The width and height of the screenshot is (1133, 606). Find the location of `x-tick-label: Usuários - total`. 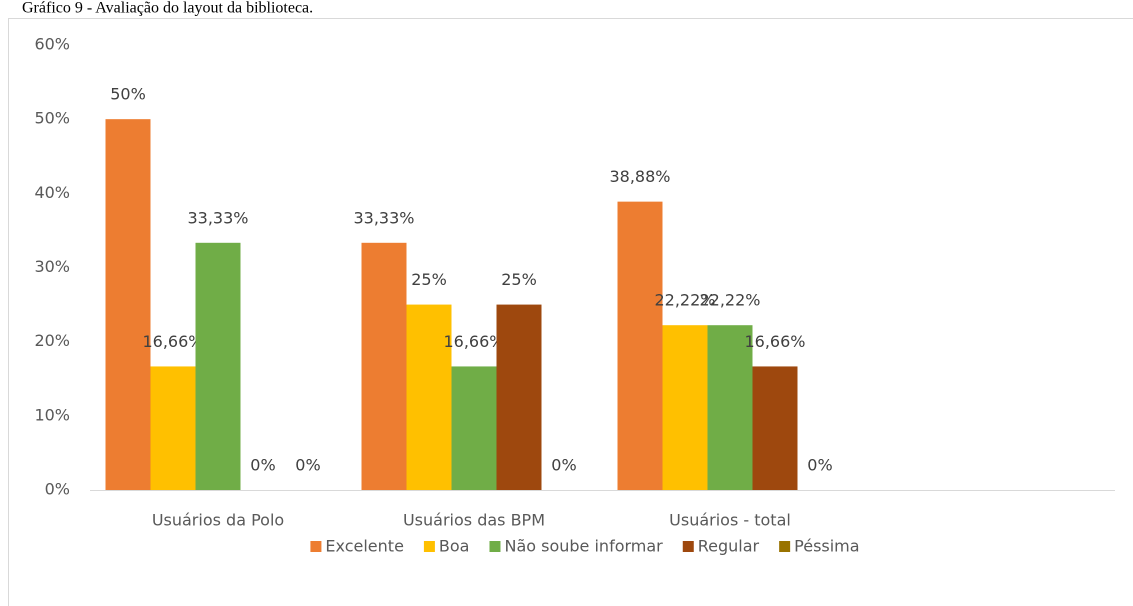

x-tick-label: Usuários - total is located at coordinates (730, 520).